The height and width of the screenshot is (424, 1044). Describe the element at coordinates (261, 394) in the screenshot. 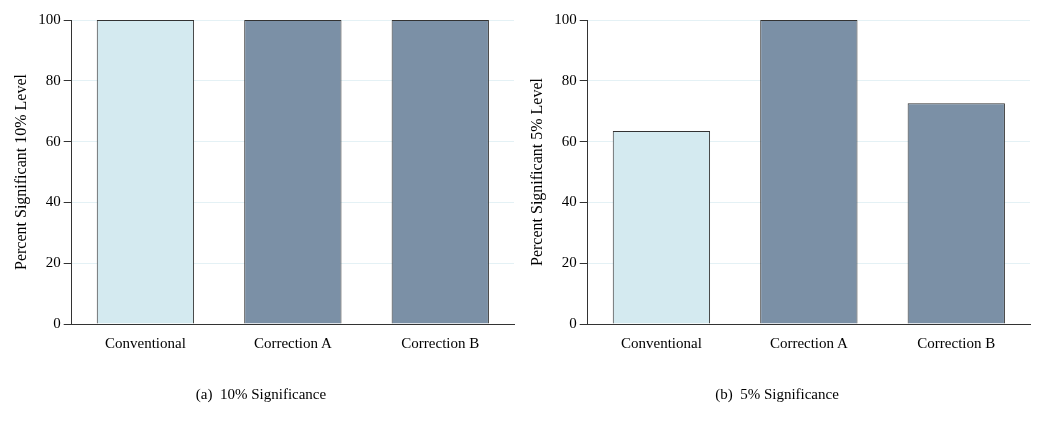

I see `text: (a) 10% Significance` at that location.